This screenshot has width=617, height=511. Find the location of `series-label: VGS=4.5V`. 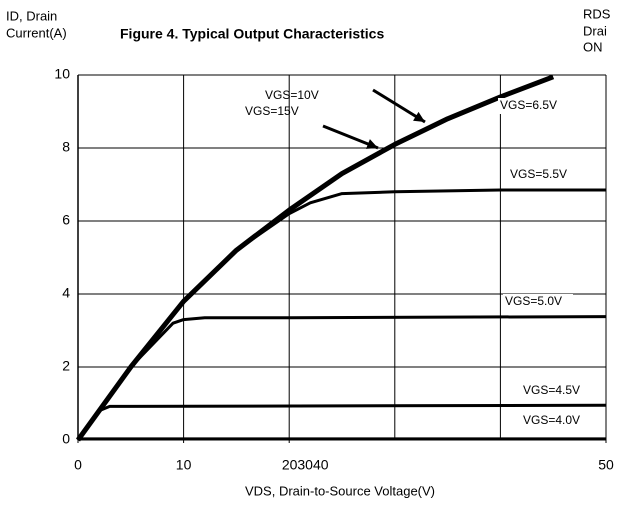

series-label: VGS=4.5V is located at coordinates (551, 390).